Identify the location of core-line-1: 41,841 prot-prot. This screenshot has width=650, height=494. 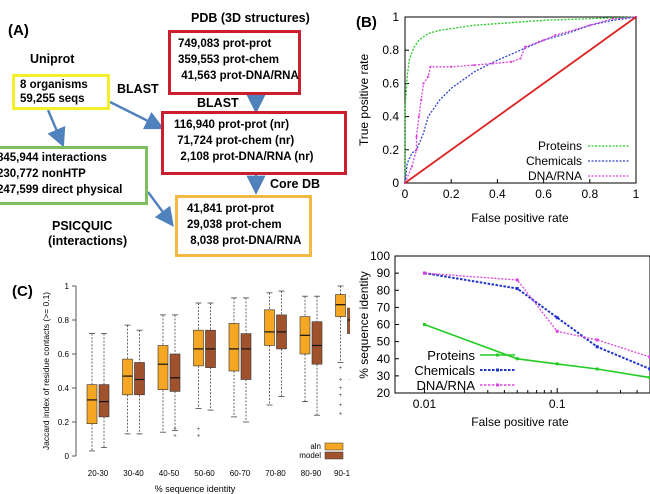
(230, 209).